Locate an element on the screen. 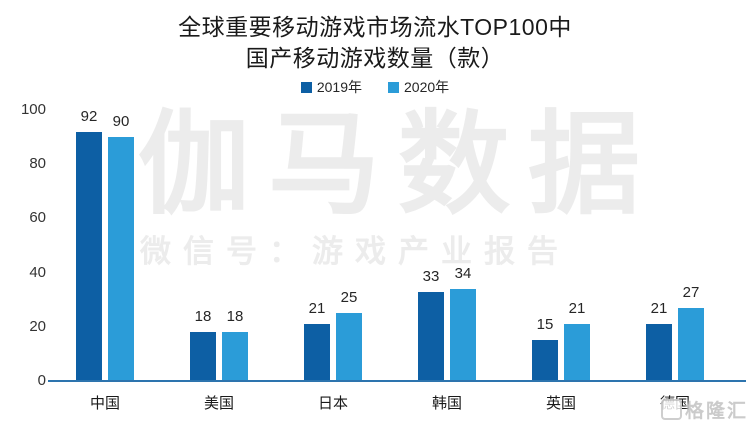 The height and width of the screenshot is (427, 750). bar-series1-cat2 is located at coordinates (349, 347).